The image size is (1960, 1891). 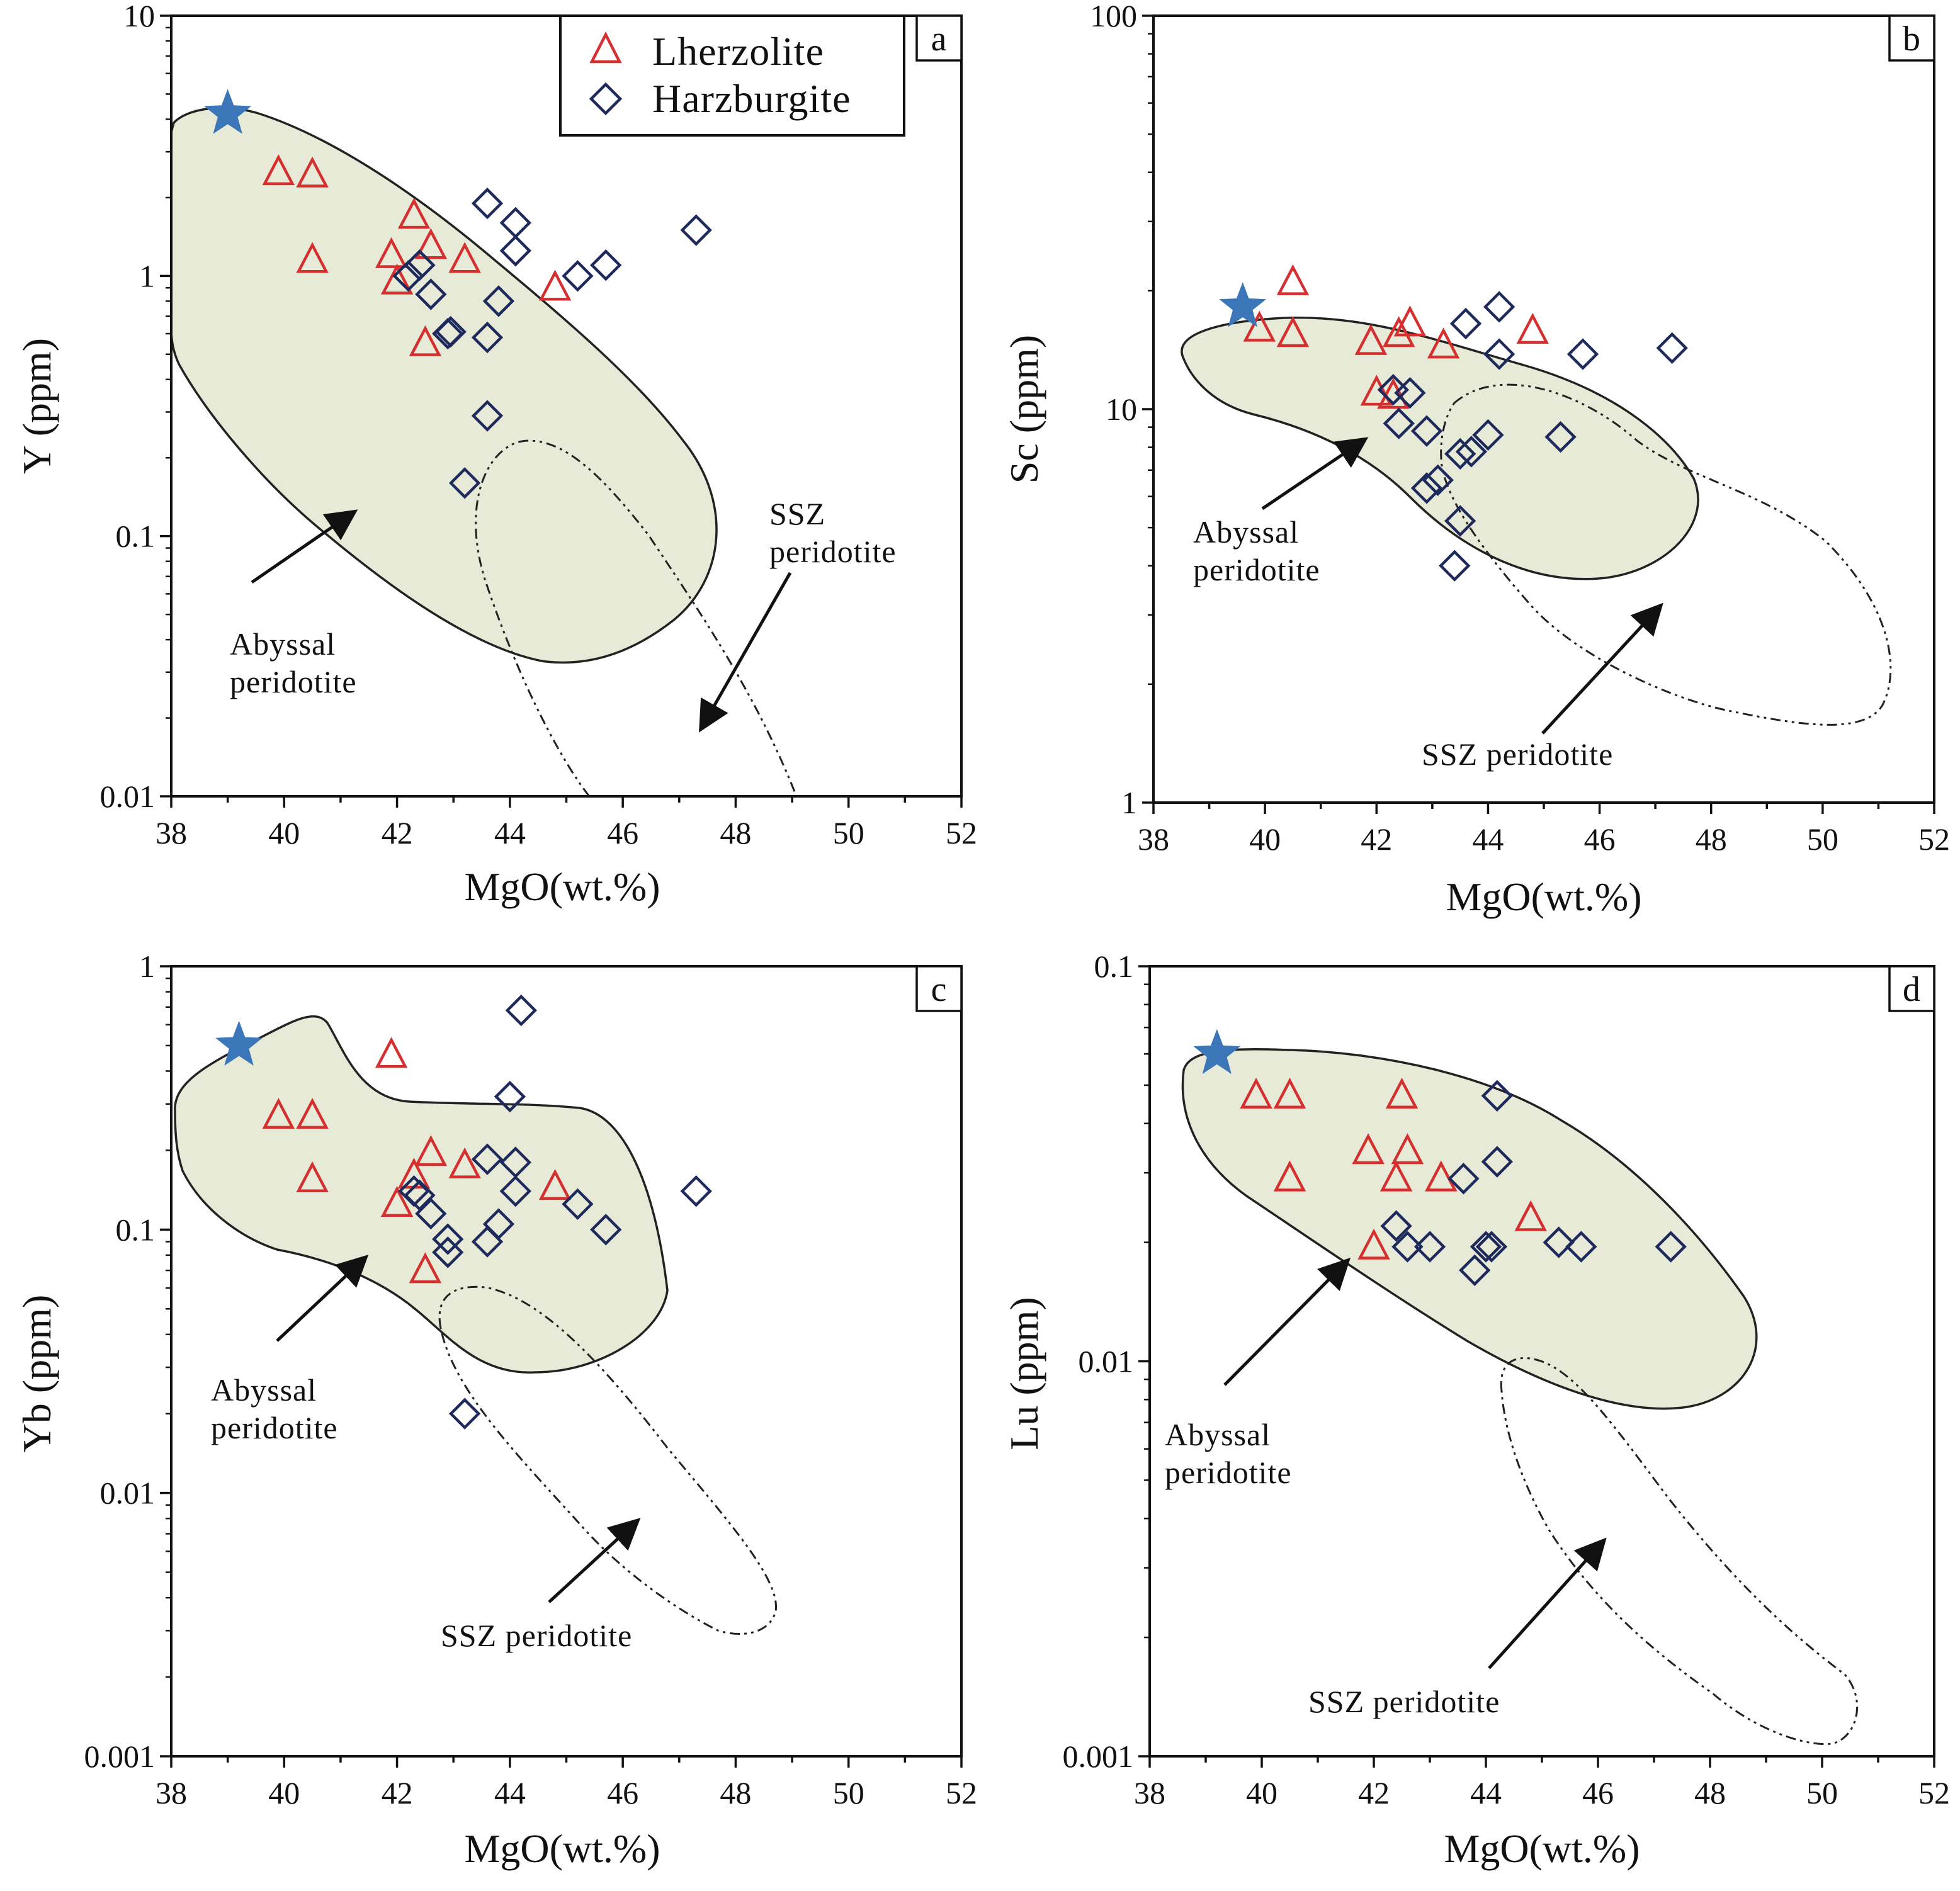 I want to click on y-axis-title-c: Yb (ppm), so click(x=36, y=1374).